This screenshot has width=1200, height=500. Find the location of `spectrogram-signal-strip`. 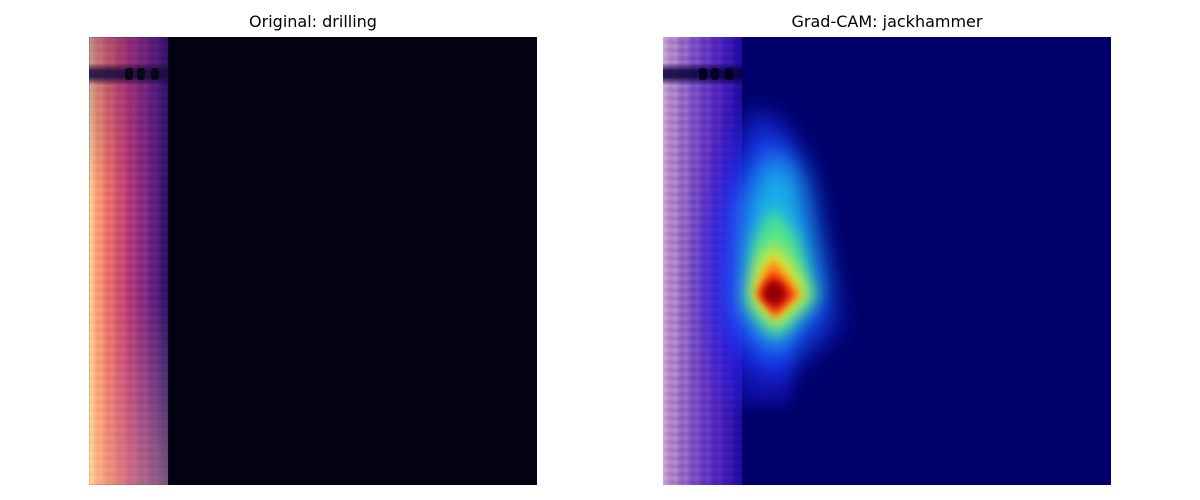

spectrogram-signal-strip is located at coordinates (128, 261).